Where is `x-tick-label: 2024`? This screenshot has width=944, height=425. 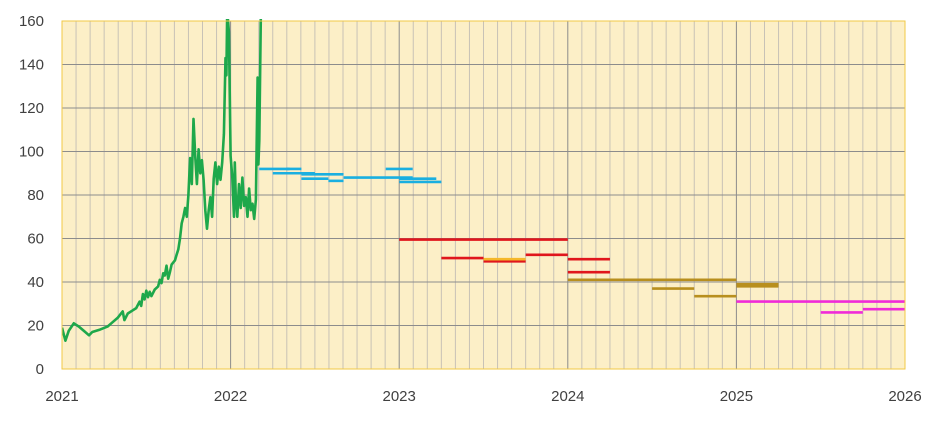
x-tick-label: 2024 is located at coordinates (567, 396).